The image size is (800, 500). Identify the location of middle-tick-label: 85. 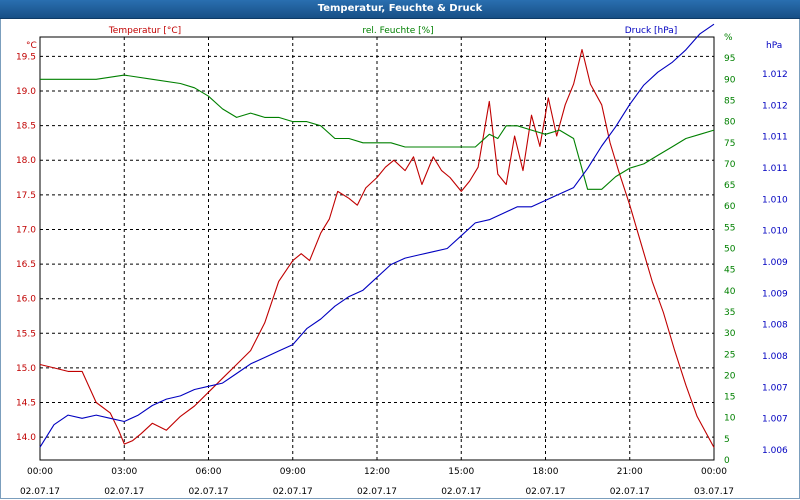
(729, 101).